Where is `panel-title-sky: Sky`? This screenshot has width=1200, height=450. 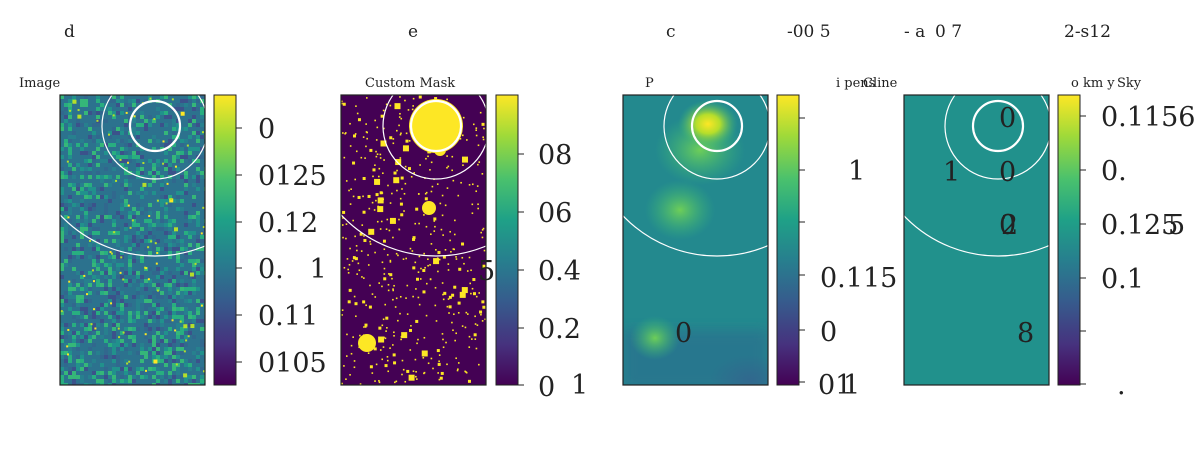 panel-title-sky: Sky is located at coordinates (1129, 83).